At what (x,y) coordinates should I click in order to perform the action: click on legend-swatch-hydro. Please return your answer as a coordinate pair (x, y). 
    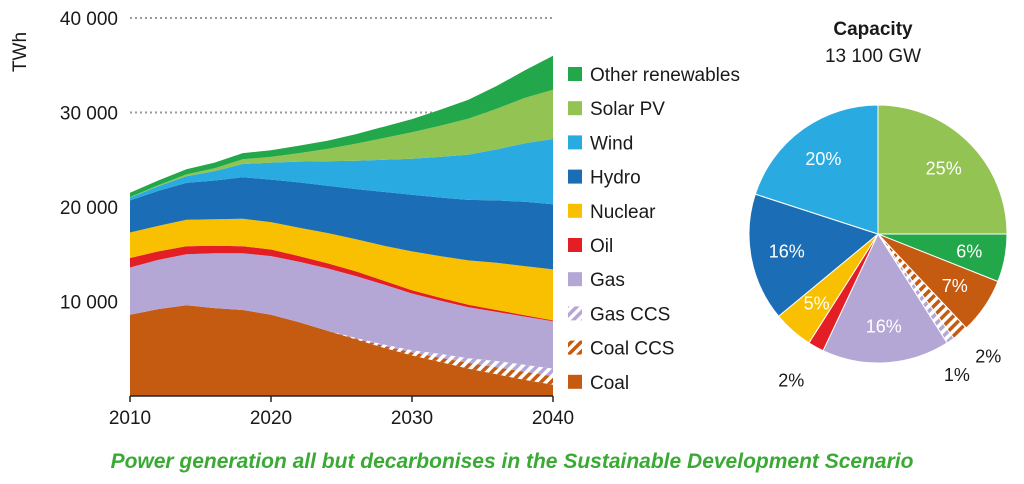
    Looking at the image, I should click on (575, 176).